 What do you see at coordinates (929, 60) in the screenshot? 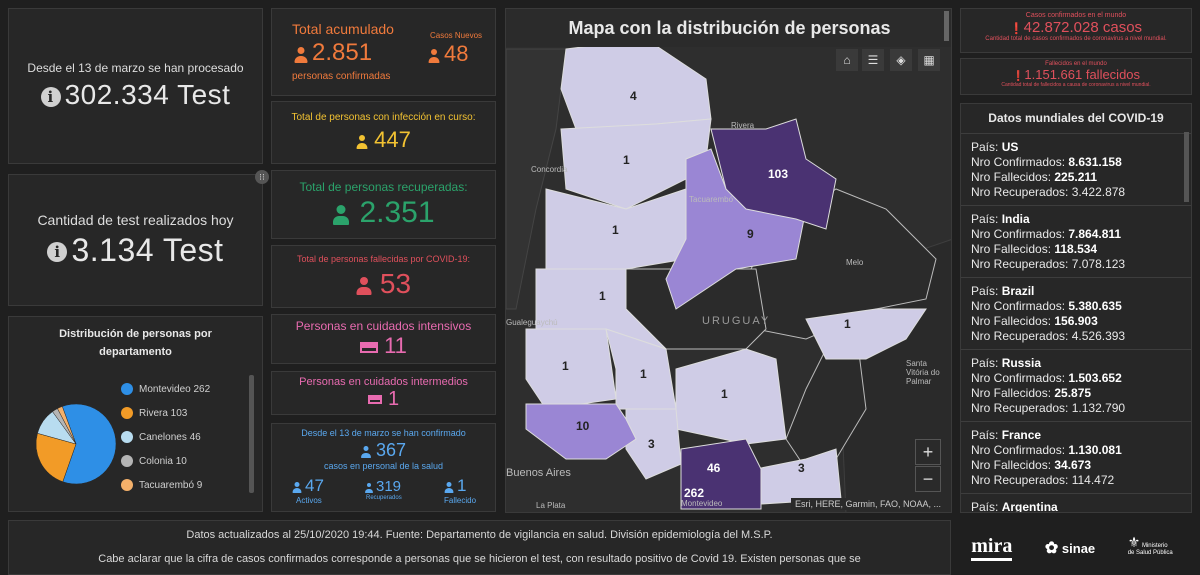
I see `basemap-icon: ▦` at bounding box center [929, 60].